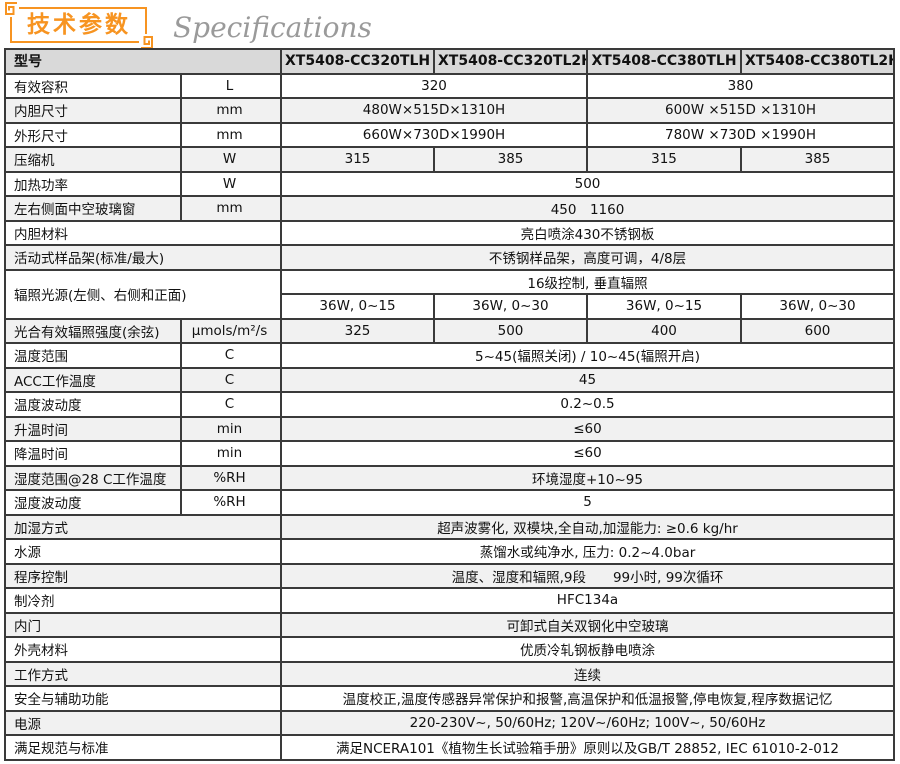  Describe the element at coordinates (143, 257) in the screenshot. I see `spec-label: 活动式样品架(标准/最大)` at that location.